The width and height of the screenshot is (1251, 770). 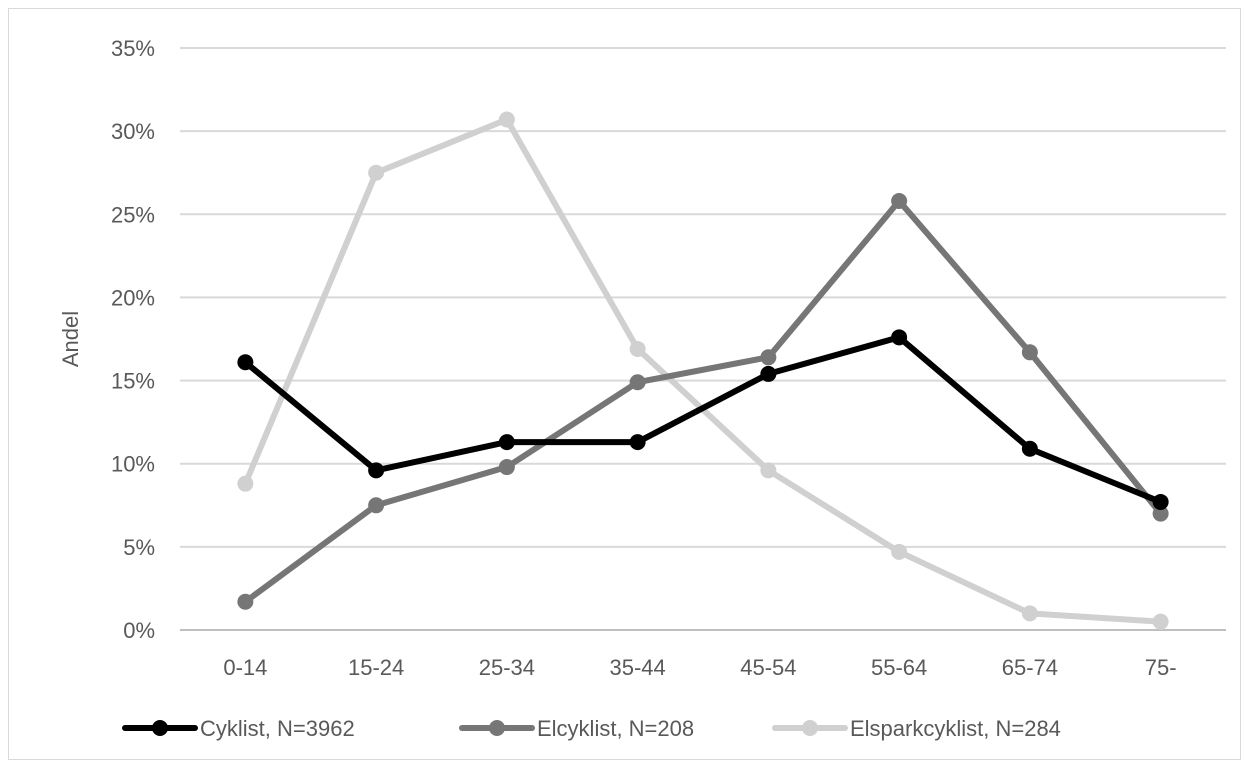 I want to click on y-tick-label: 25%, so click(x=133, y=214).